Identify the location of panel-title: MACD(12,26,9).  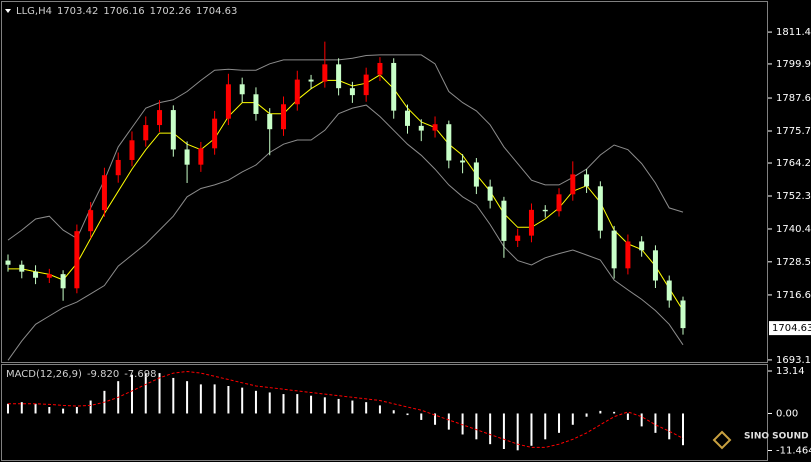
(44, 374).